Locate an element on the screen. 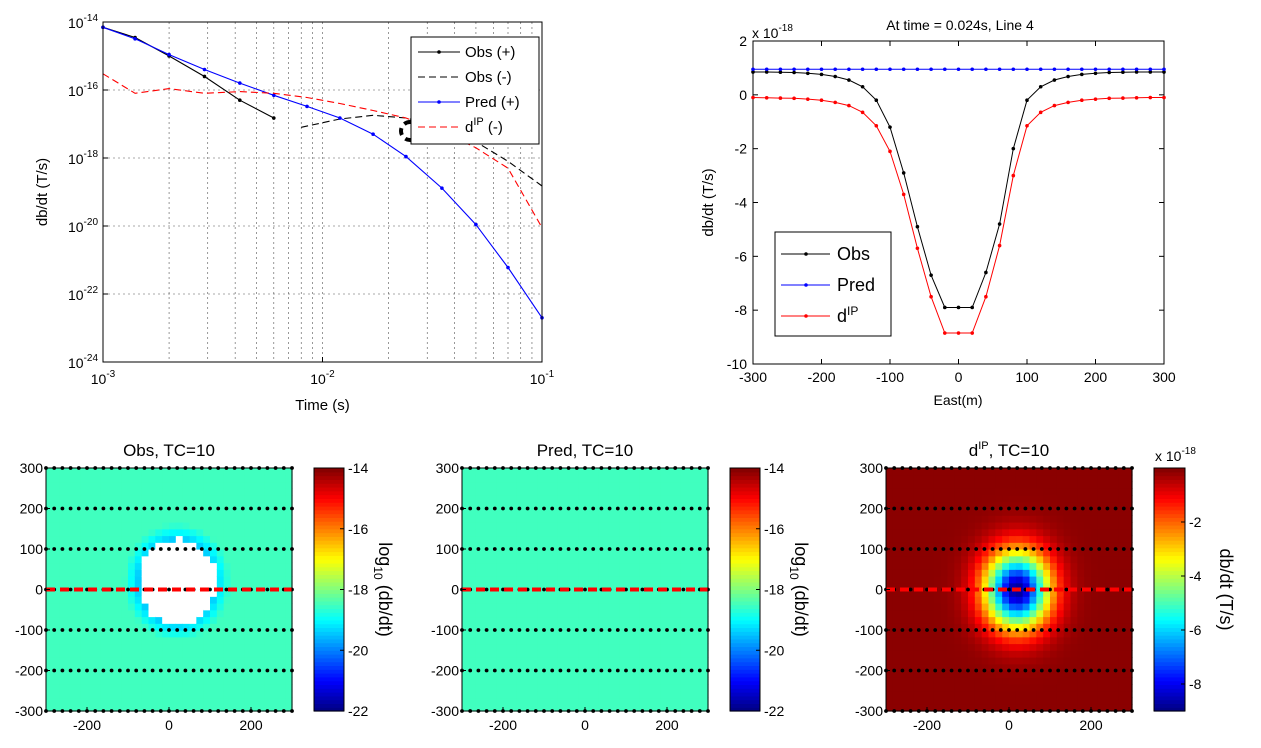  y-tick-label: 10-16 is located at coordinates (83, 90).